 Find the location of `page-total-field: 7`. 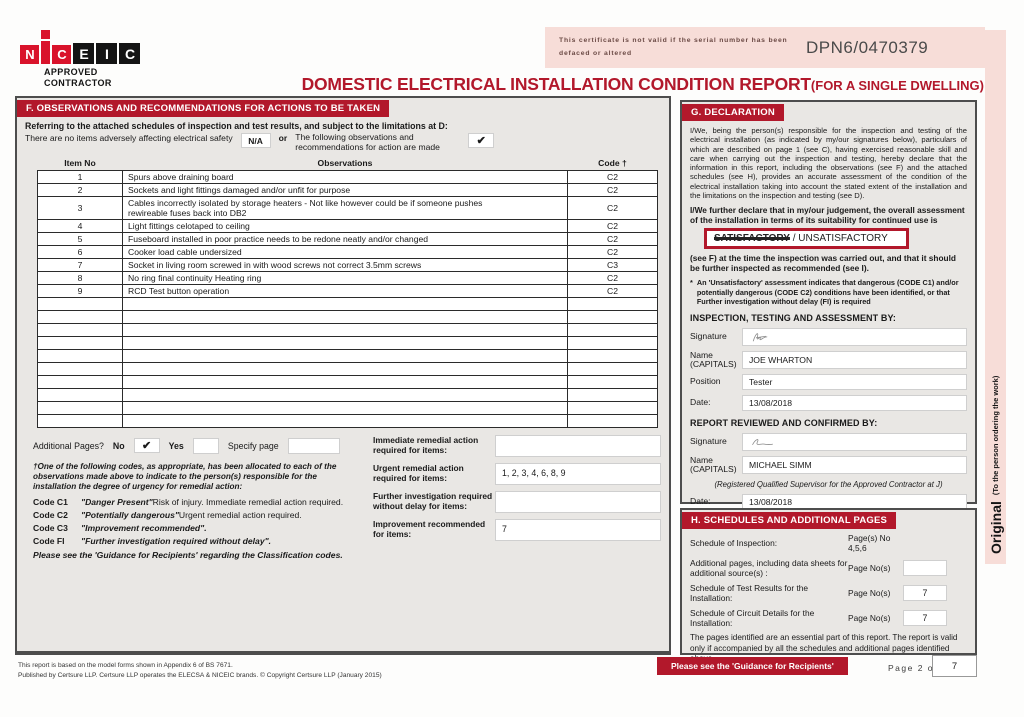

page-total-field: 7 is located at coordinates (954, 666).